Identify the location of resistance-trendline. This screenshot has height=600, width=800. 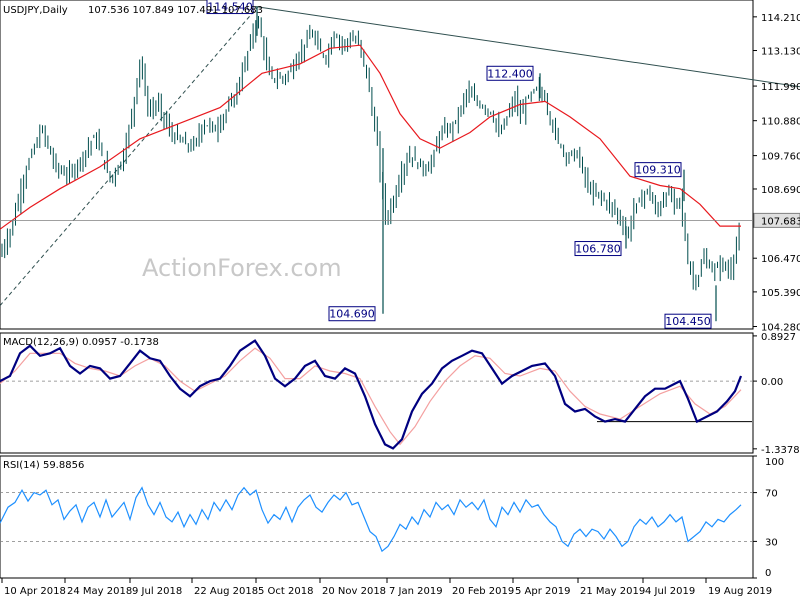
(527, 47).